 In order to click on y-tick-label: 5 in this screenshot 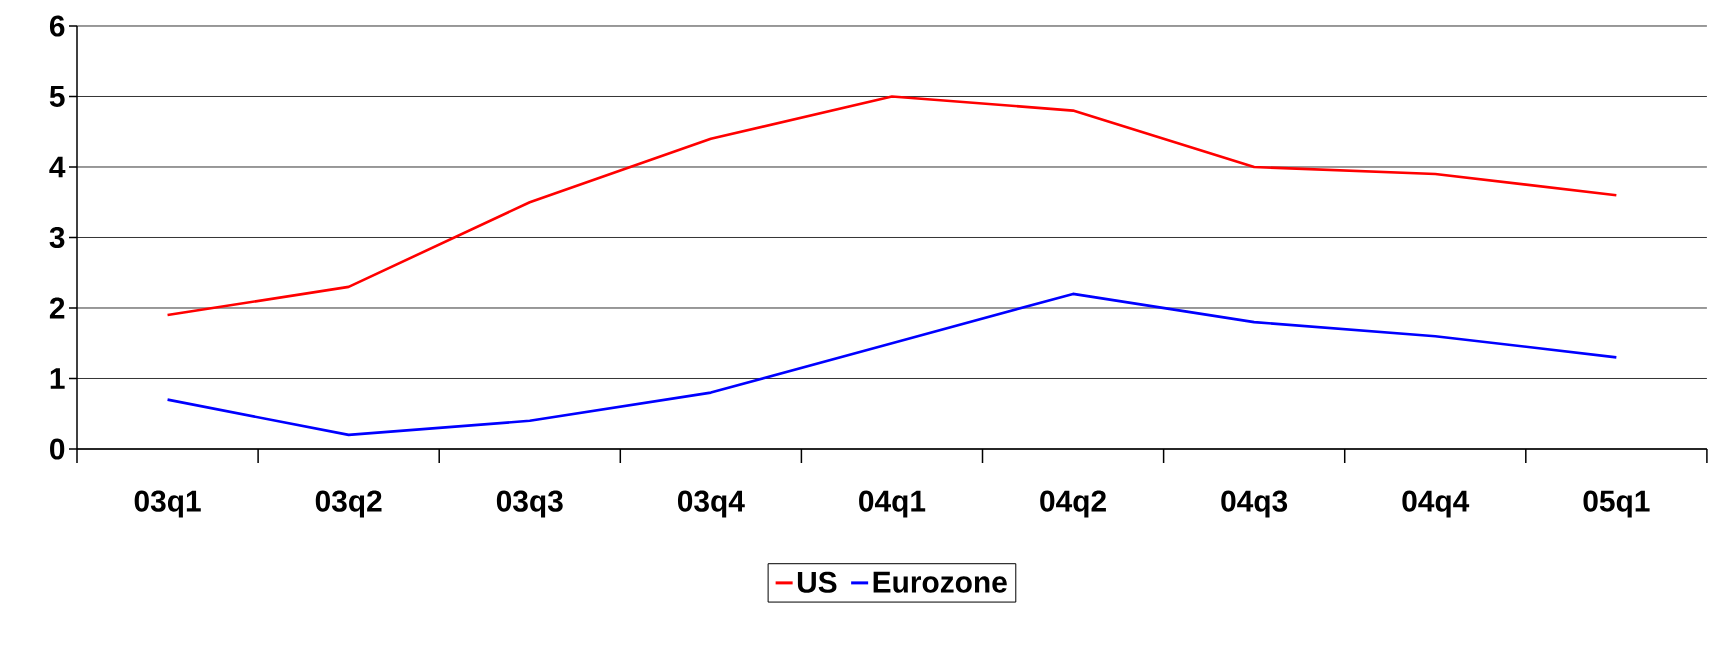, I will do `click(57, 96)`.